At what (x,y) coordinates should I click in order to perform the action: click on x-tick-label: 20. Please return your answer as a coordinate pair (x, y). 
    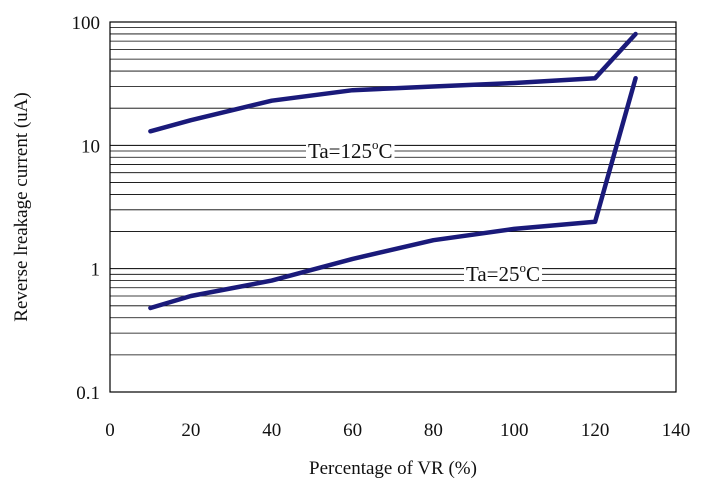
    Looking at the image, I should click on (190, 430).